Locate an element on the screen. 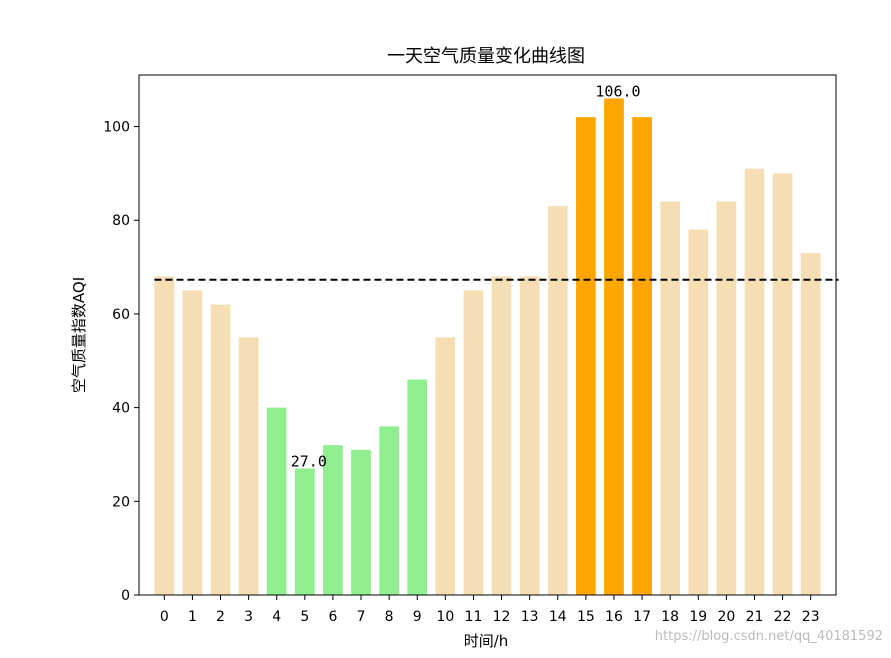  x-tick-label: 22 is located at coordinates (783, 617).